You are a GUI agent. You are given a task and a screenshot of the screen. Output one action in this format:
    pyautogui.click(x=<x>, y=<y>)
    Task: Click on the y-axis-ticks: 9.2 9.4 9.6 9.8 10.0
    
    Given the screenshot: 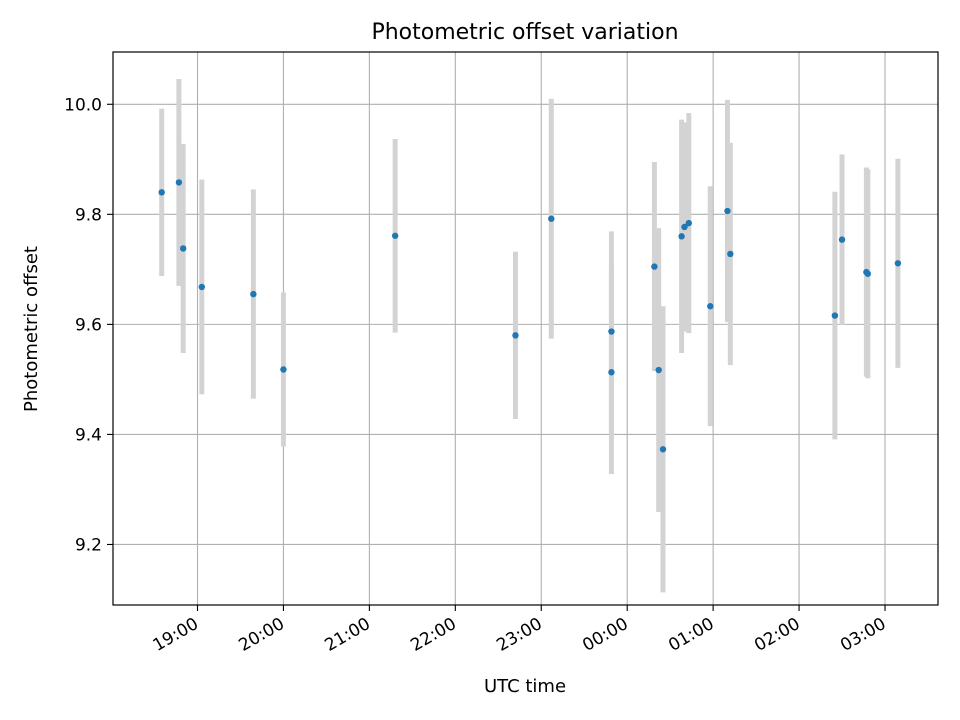 What is the action you would take?
    pyautogui.click(x=88, y=325)
    